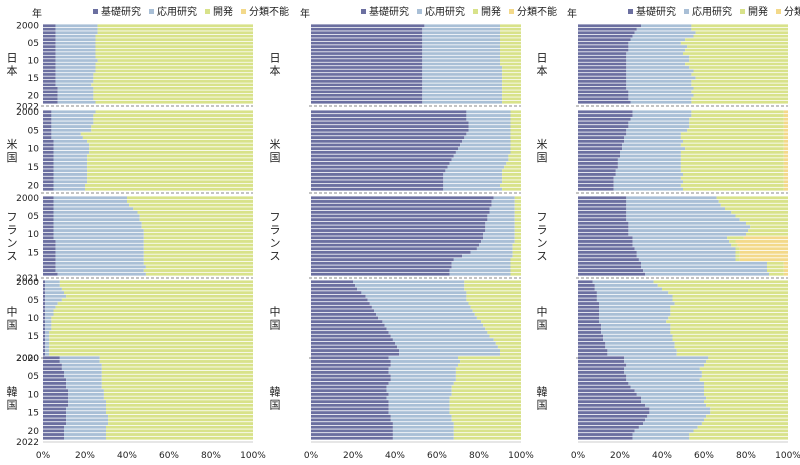  I want to click on x-tick-label: 20%, so click(620, 456).